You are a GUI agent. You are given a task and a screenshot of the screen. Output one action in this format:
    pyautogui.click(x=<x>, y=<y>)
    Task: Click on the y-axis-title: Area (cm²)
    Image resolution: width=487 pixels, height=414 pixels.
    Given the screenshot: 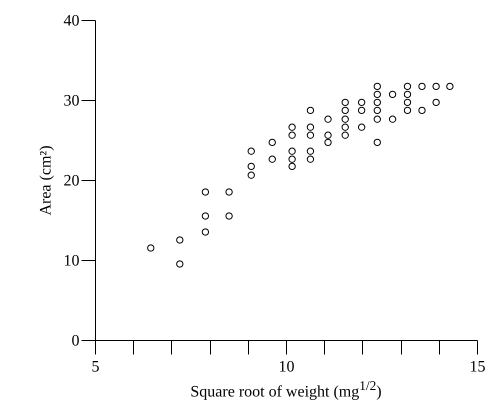 What is the action you would take?
    pyautogui.click(x=46, y=180)
    